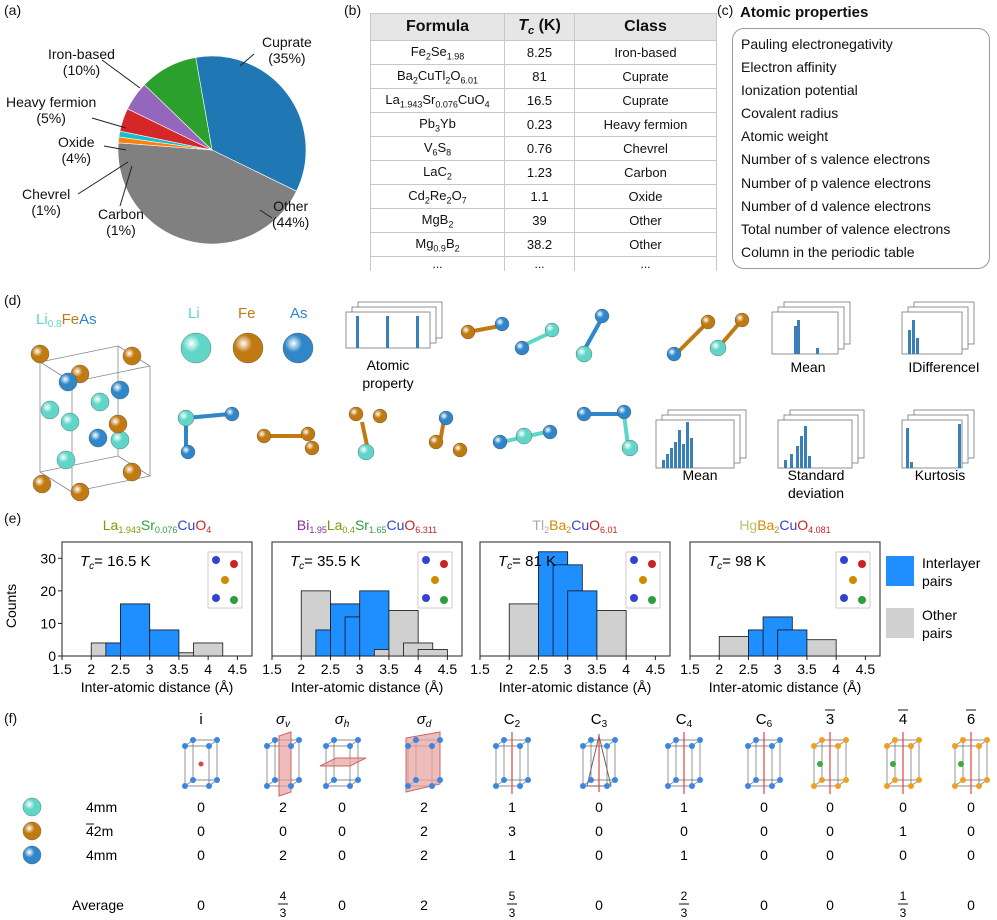 This screenshot has height=920, width=997. What do you see at coordinates (178, 104) in the screenshot?
I see `pie-slice-iron-based` at bounding box center [178, 104].